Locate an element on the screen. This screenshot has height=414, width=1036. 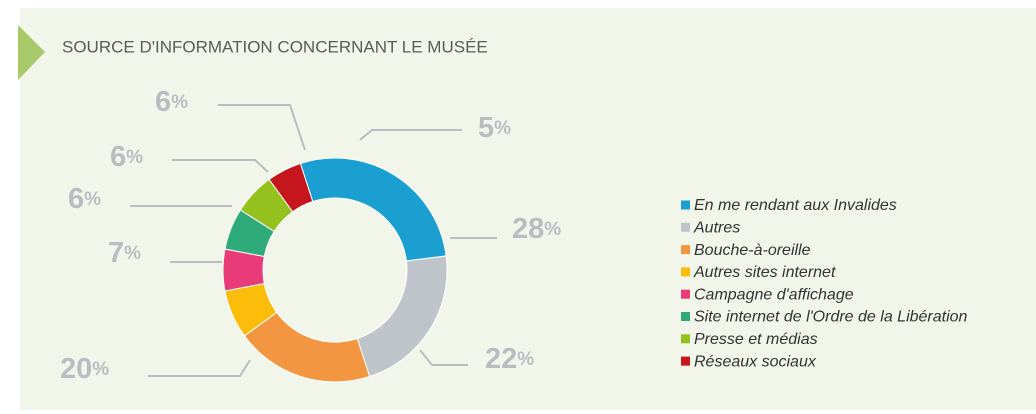
title-marker is located at coordinates (31, 52).